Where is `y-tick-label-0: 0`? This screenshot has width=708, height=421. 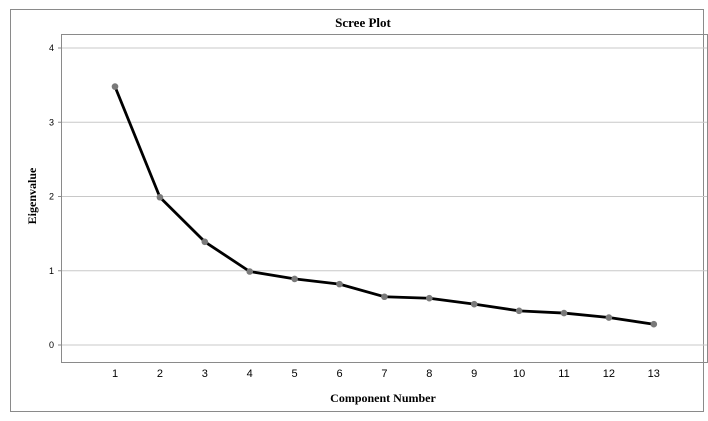
y-tick-label-0: 0 is located at coordinates (51, 345).